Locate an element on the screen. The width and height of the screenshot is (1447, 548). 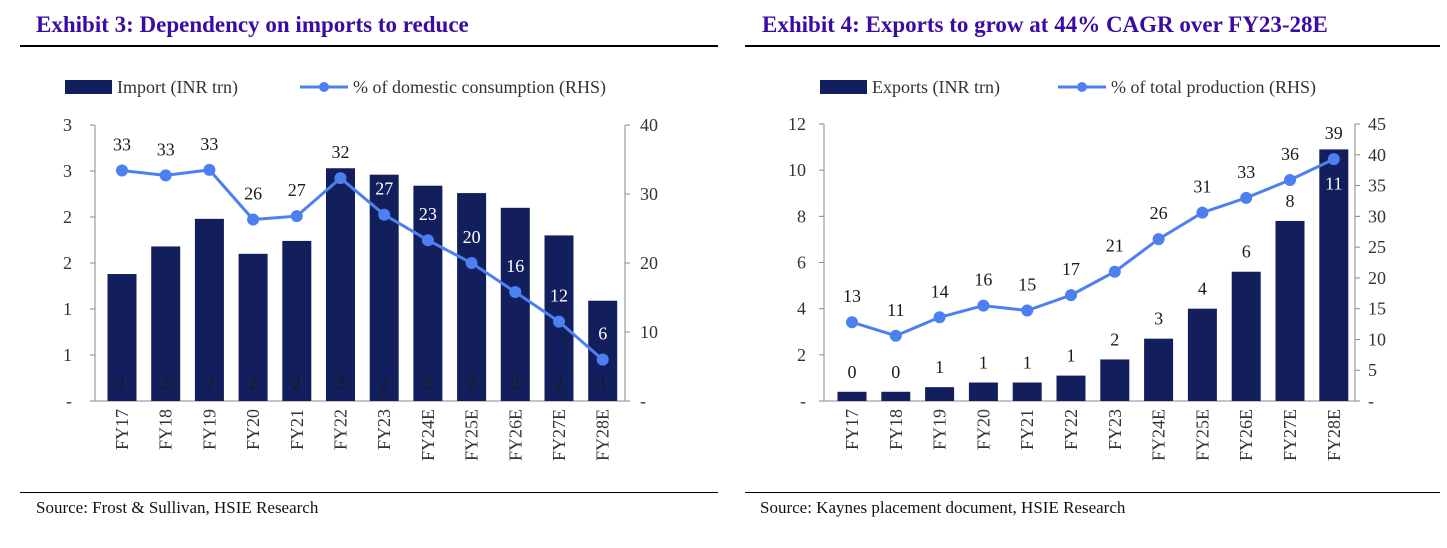
bar-FY28E is located at coordinates (1334, 275).